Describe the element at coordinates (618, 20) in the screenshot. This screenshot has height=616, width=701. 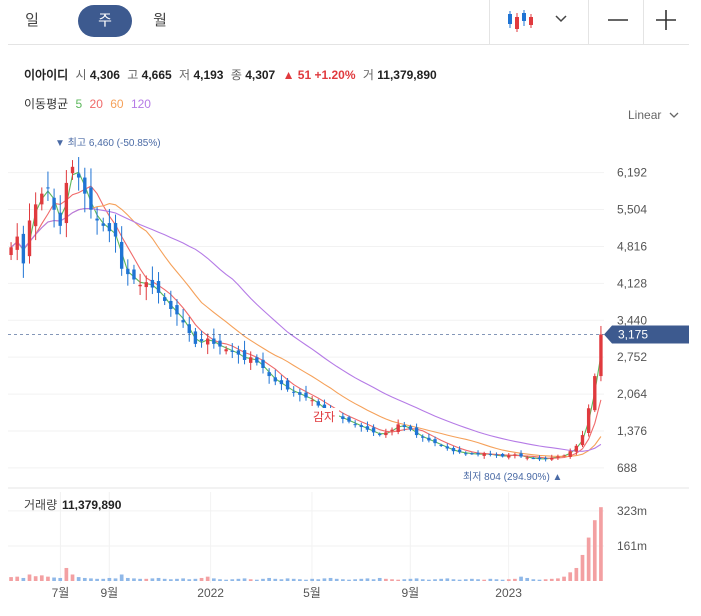
I see `minus-icon` at that location.